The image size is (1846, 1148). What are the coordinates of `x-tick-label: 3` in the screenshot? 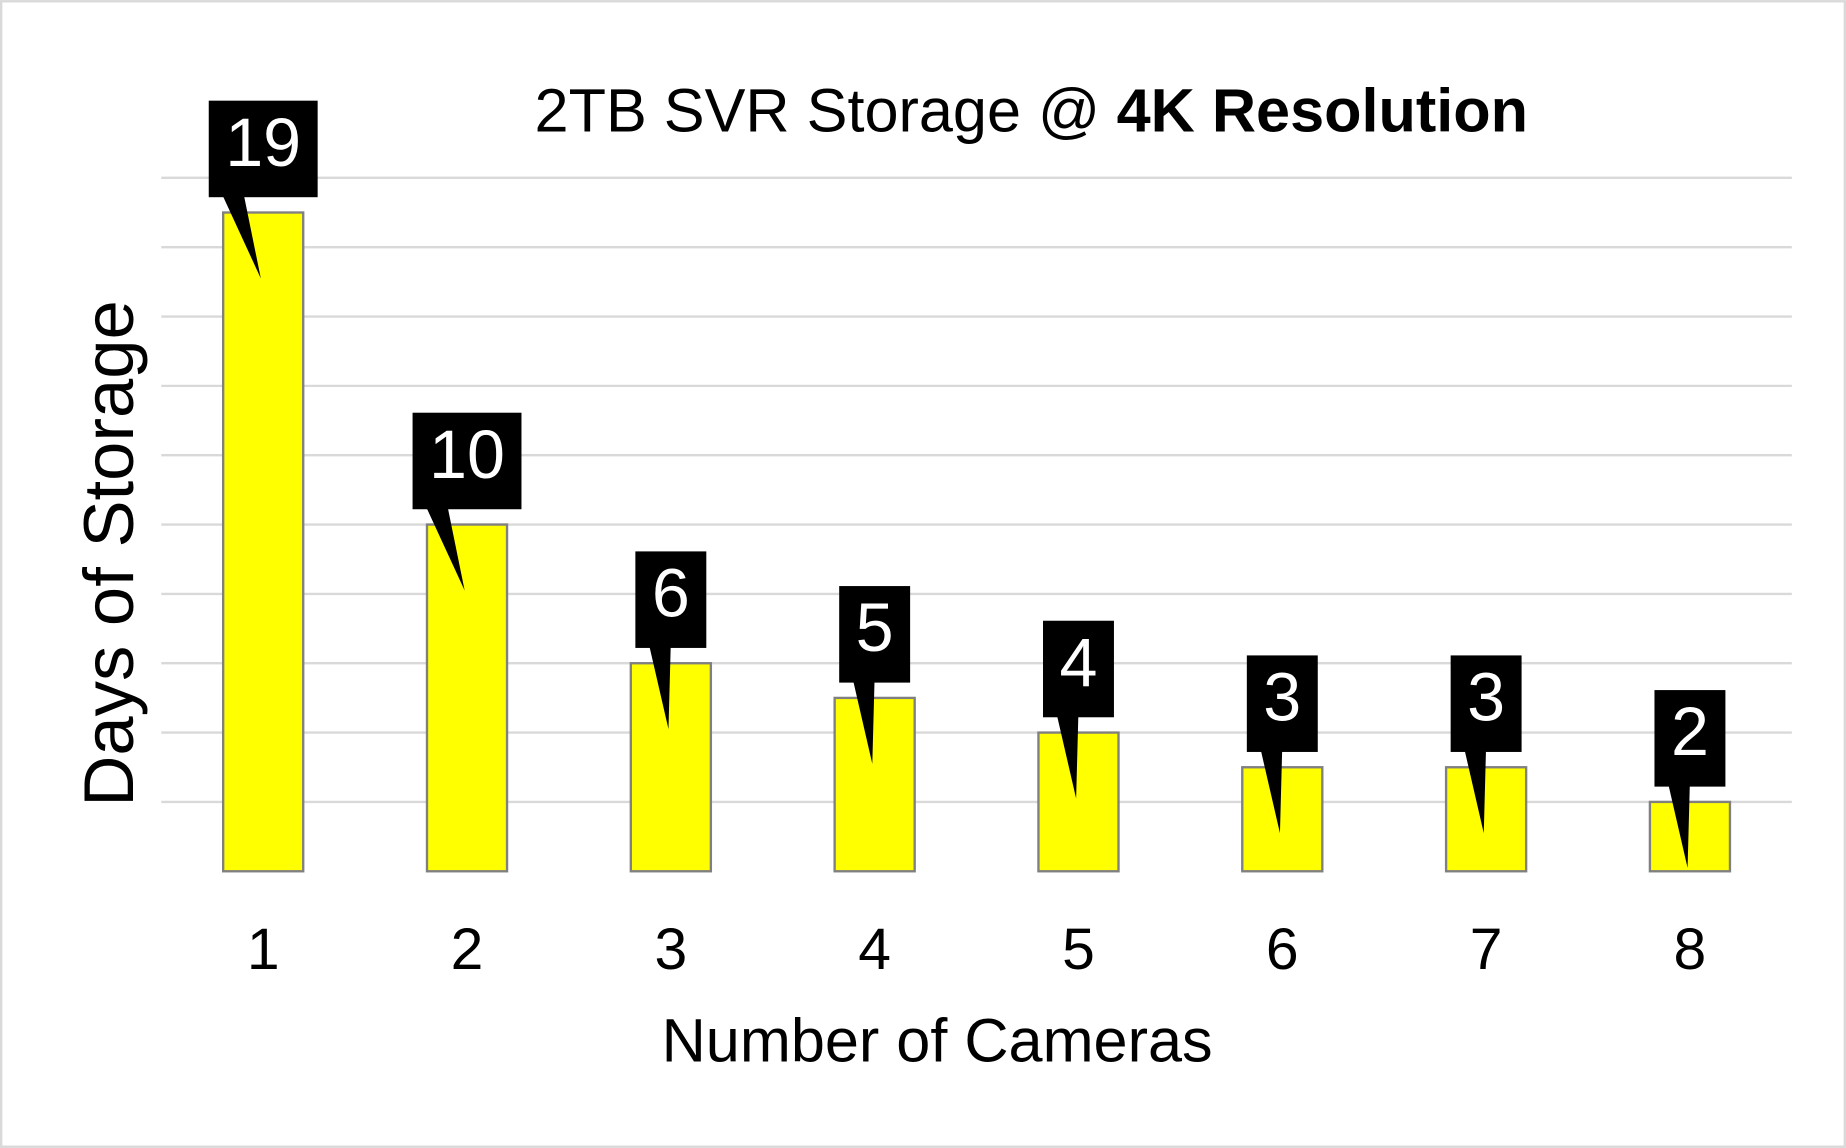 It's located at (670, 949).